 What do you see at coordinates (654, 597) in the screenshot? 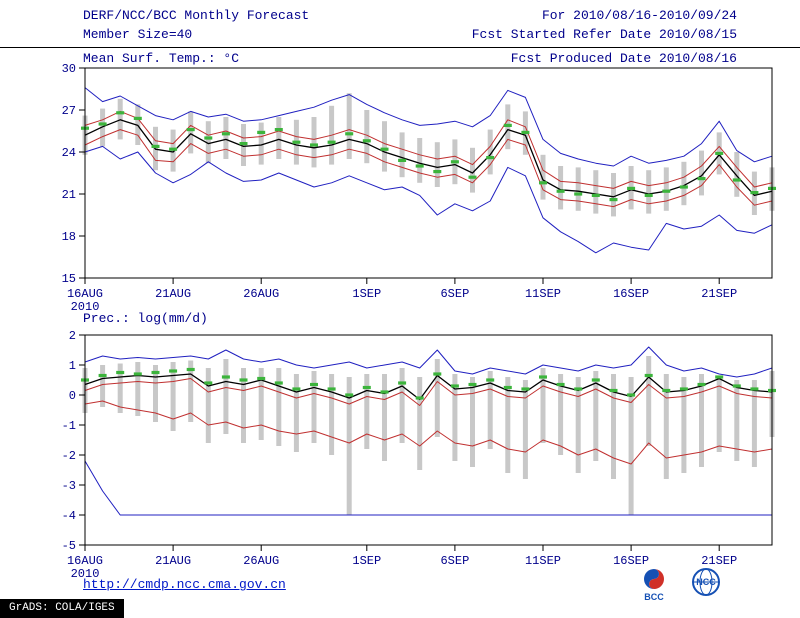
I see `bcc-logo-label: BCC` at bounding box center [654, 597].